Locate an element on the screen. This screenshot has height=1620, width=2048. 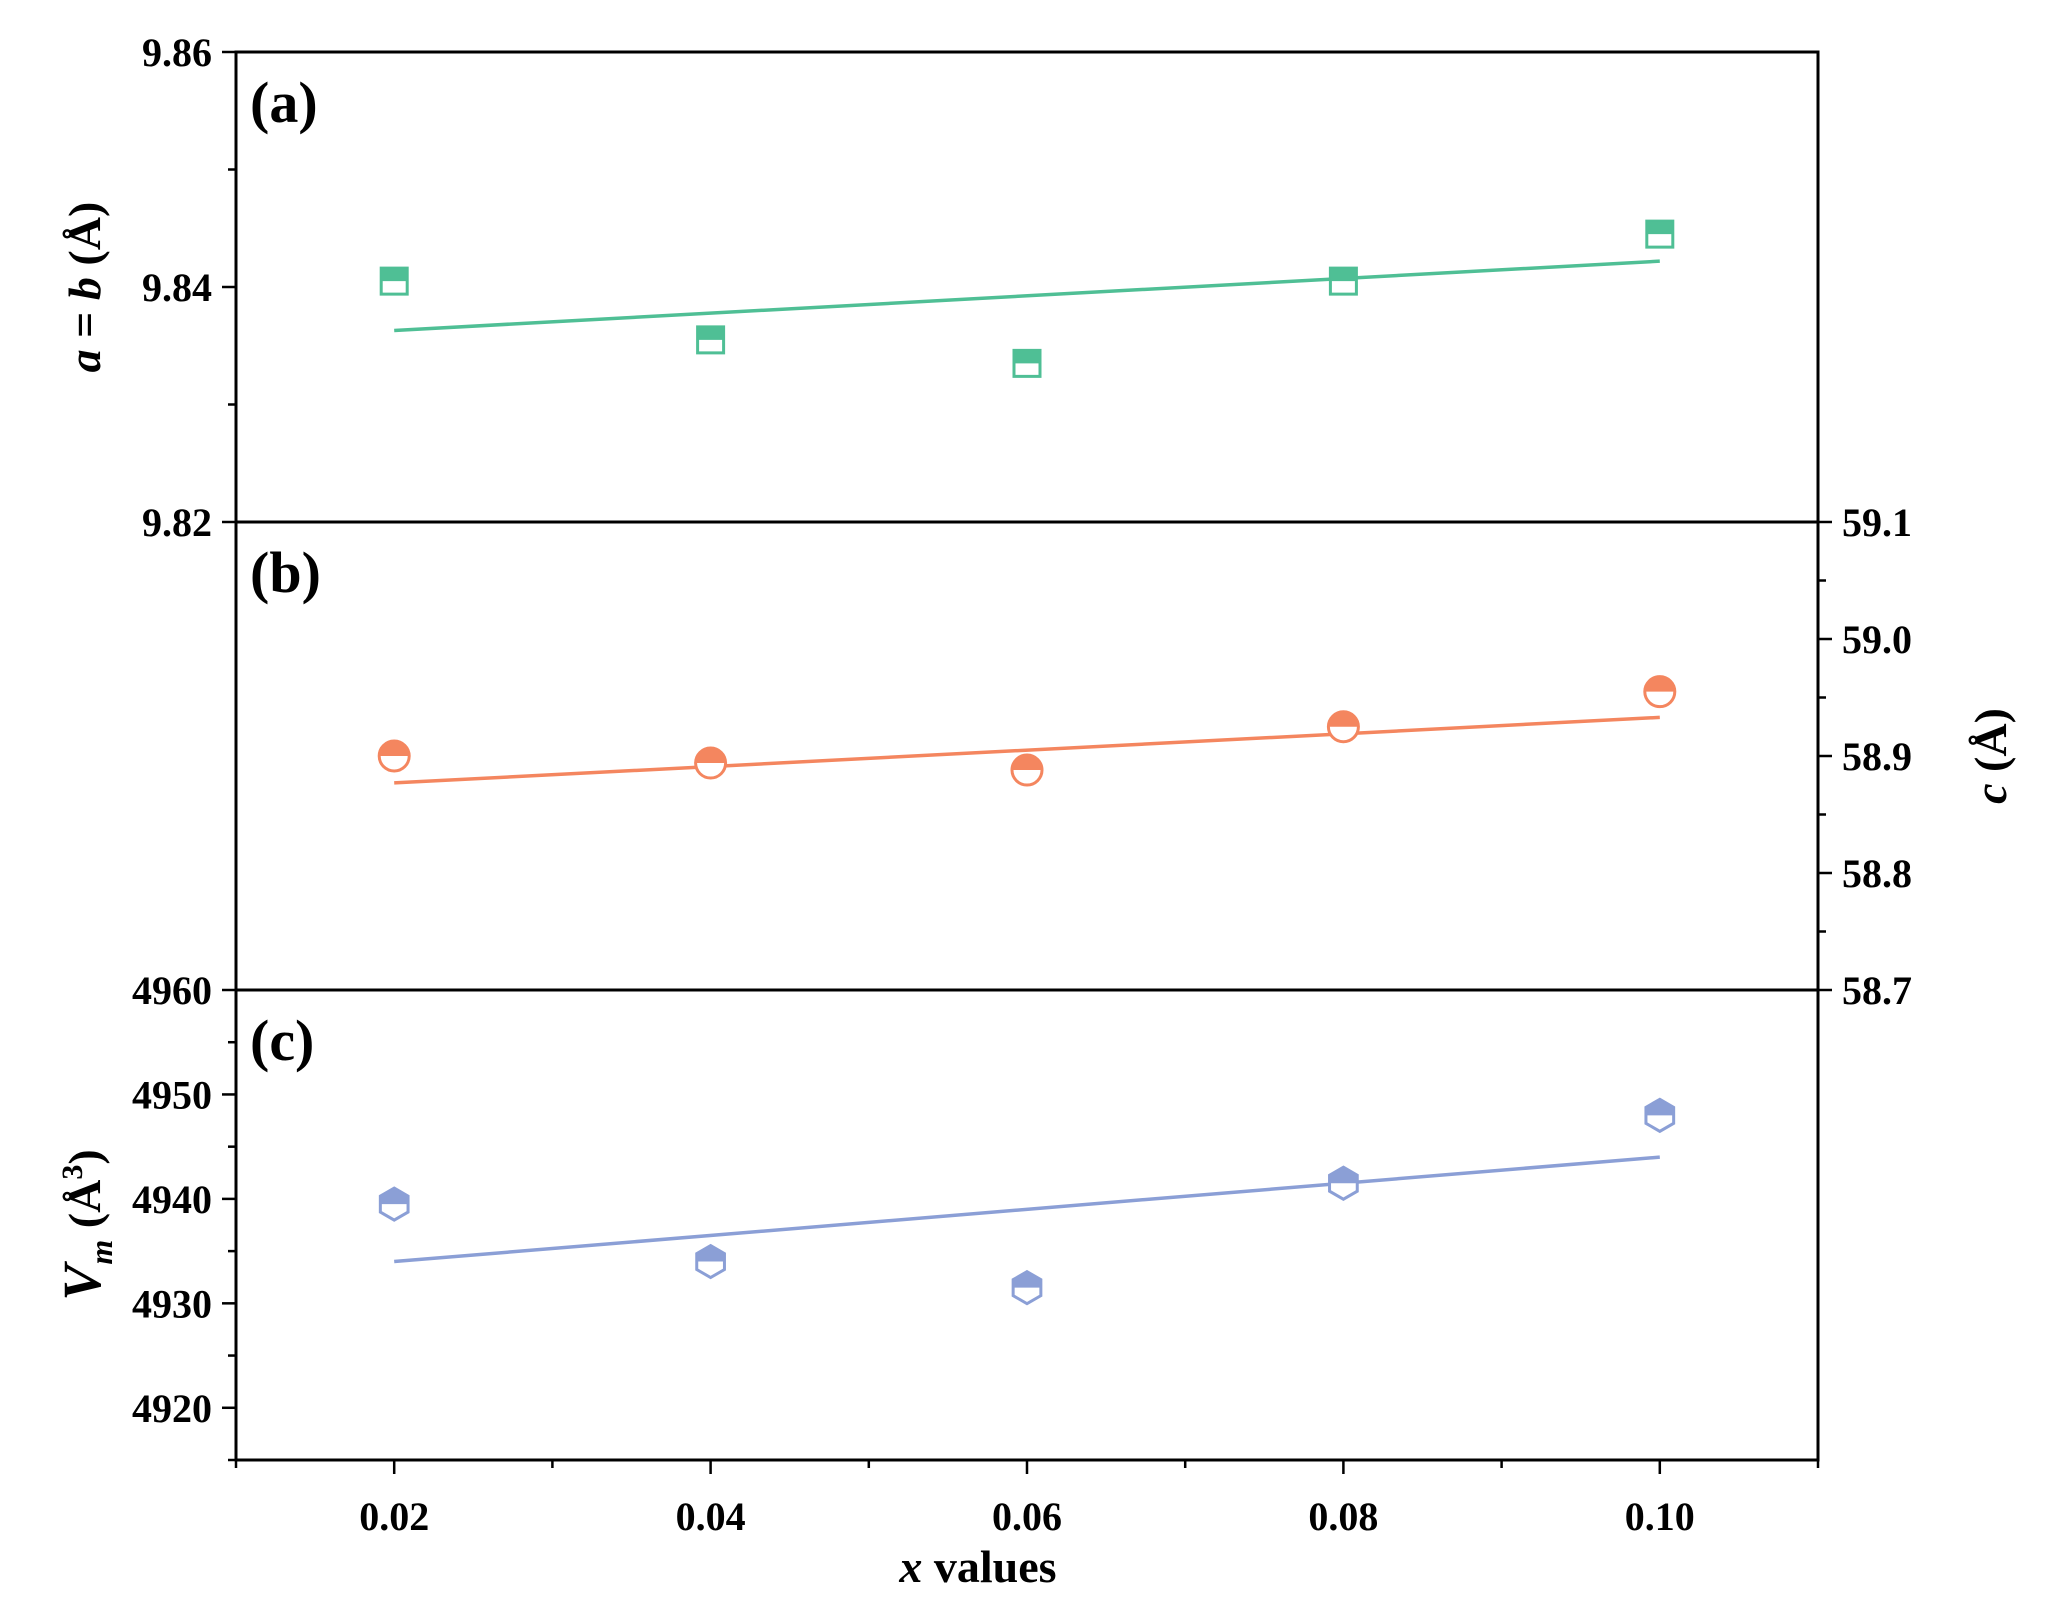
y-tick-label: 9.82 is located at coordinates (177, 522).